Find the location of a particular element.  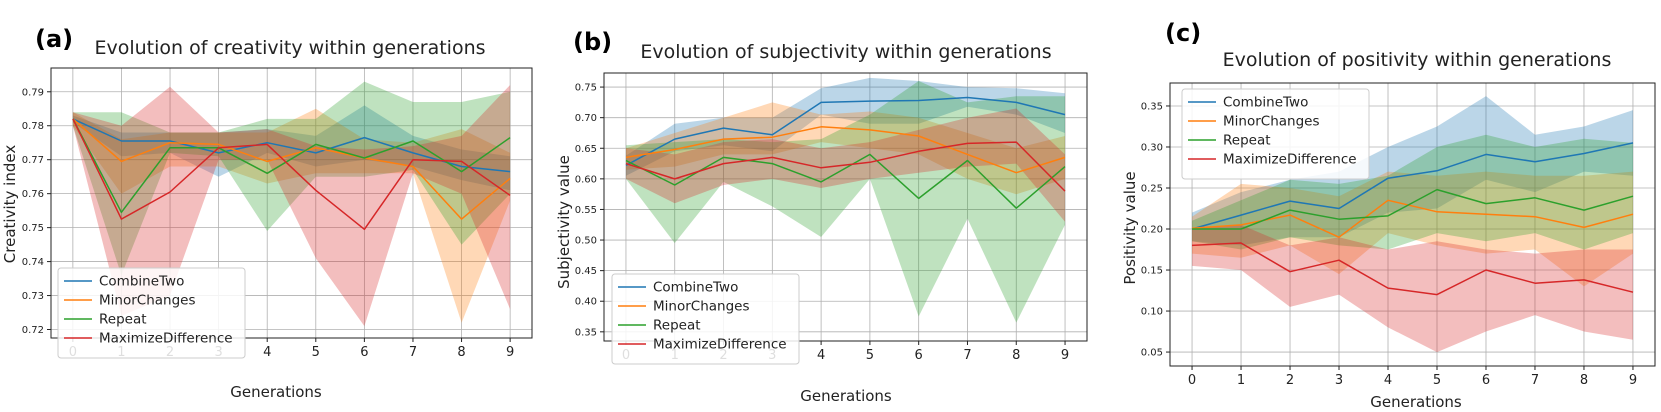

y-tick-label: 0.70 is located at coordinates (586, 118).